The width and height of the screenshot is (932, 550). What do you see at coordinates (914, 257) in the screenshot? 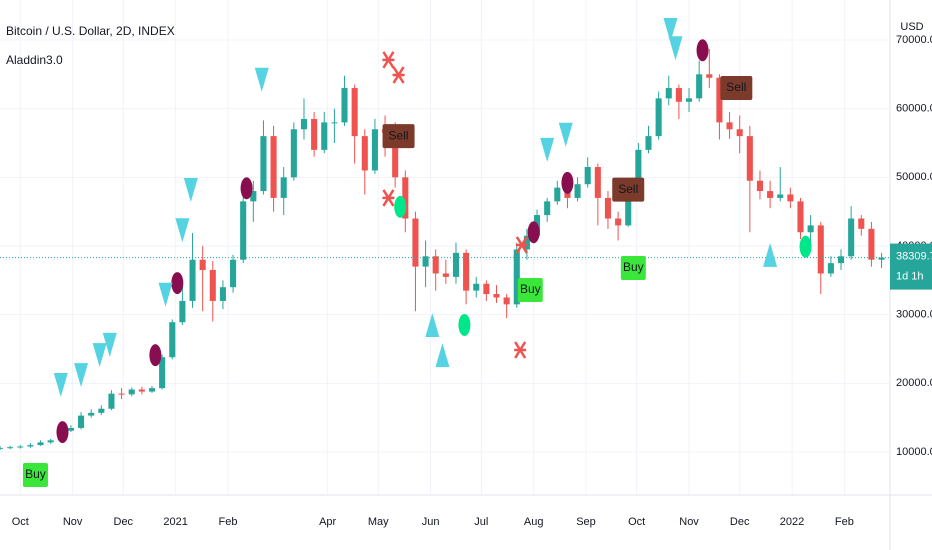
I see `last-price-label: 38309.79` at bounding box center [914, 257].